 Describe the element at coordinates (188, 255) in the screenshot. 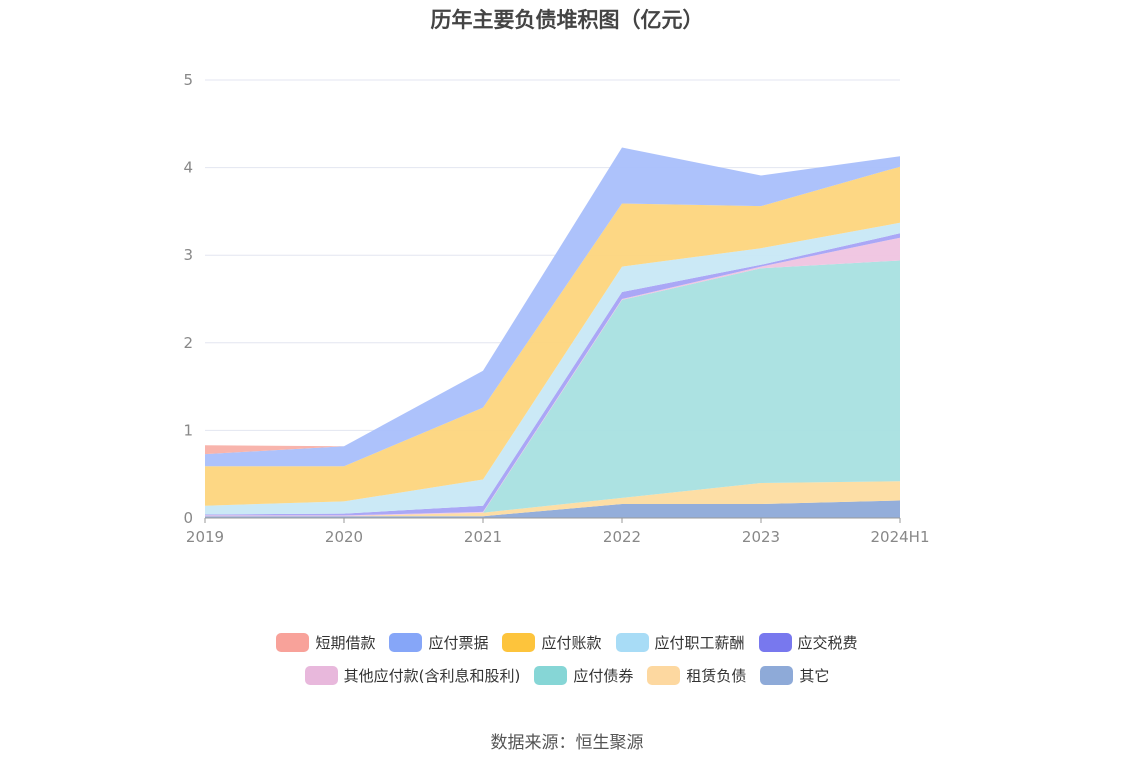

I see `y-tick-label: 3` at that location.